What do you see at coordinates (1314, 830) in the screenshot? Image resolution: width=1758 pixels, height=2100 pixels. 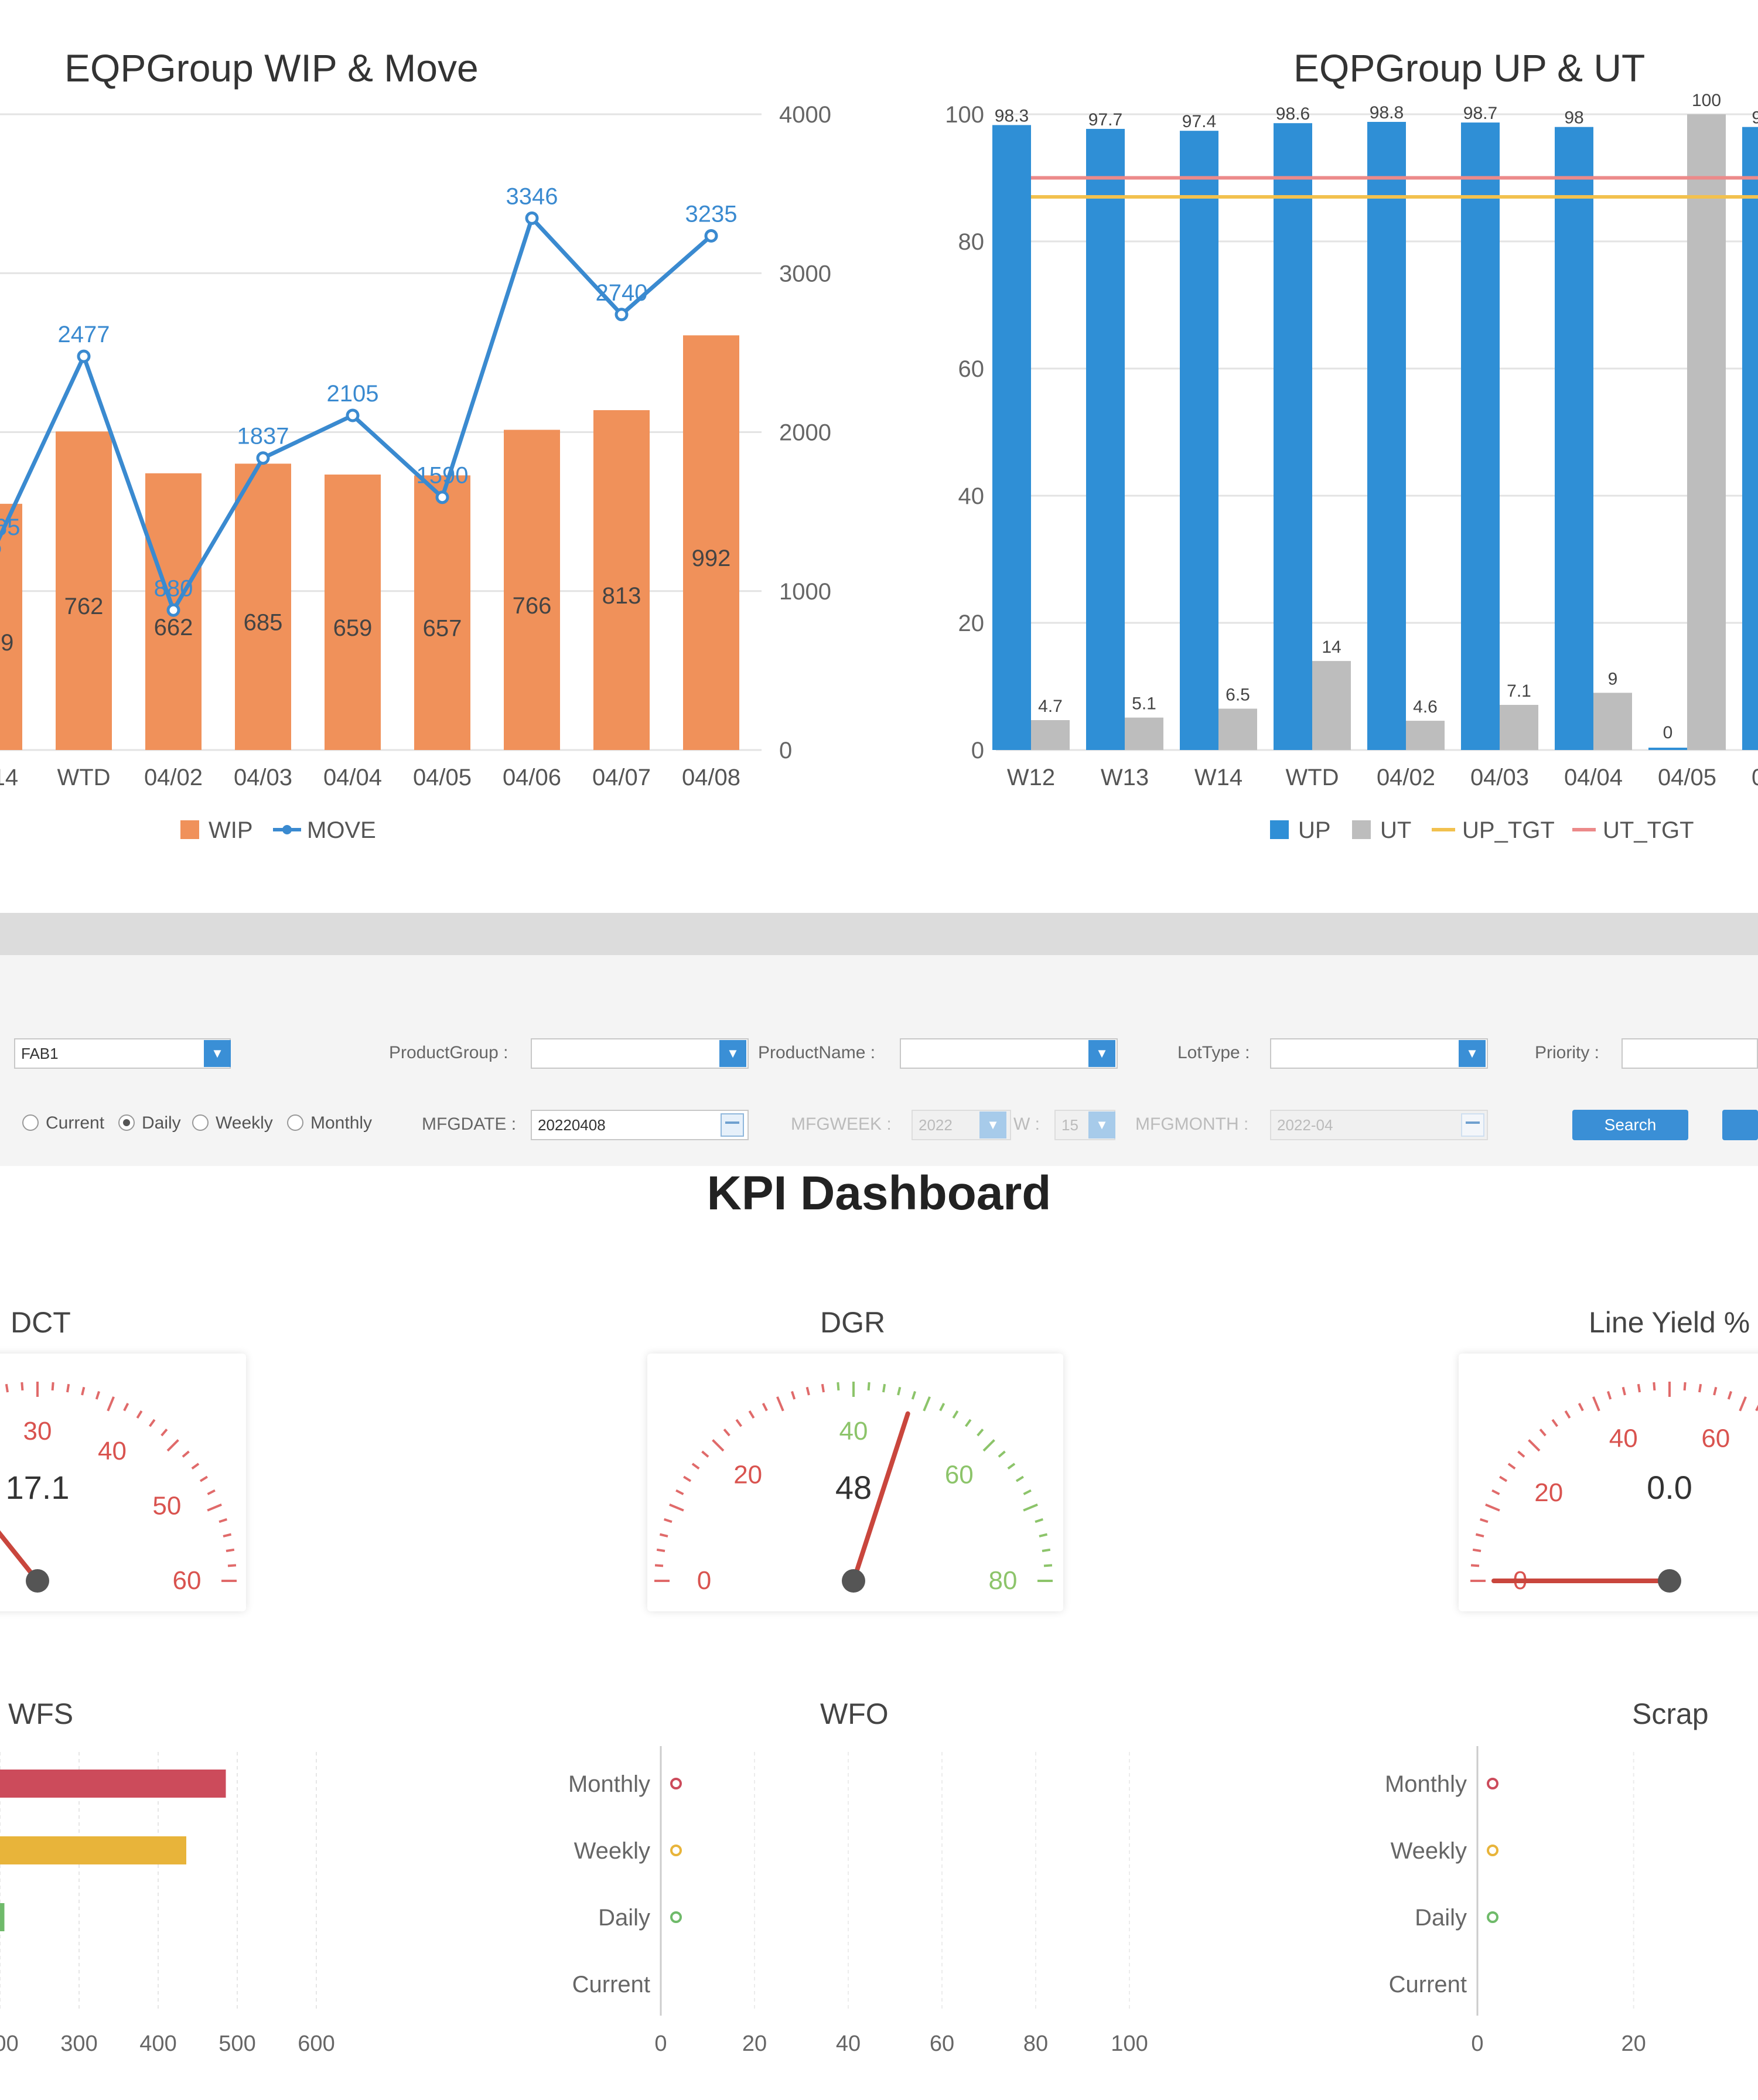 I see `legend-up-label: UP` at bounding box center [1314, 830].